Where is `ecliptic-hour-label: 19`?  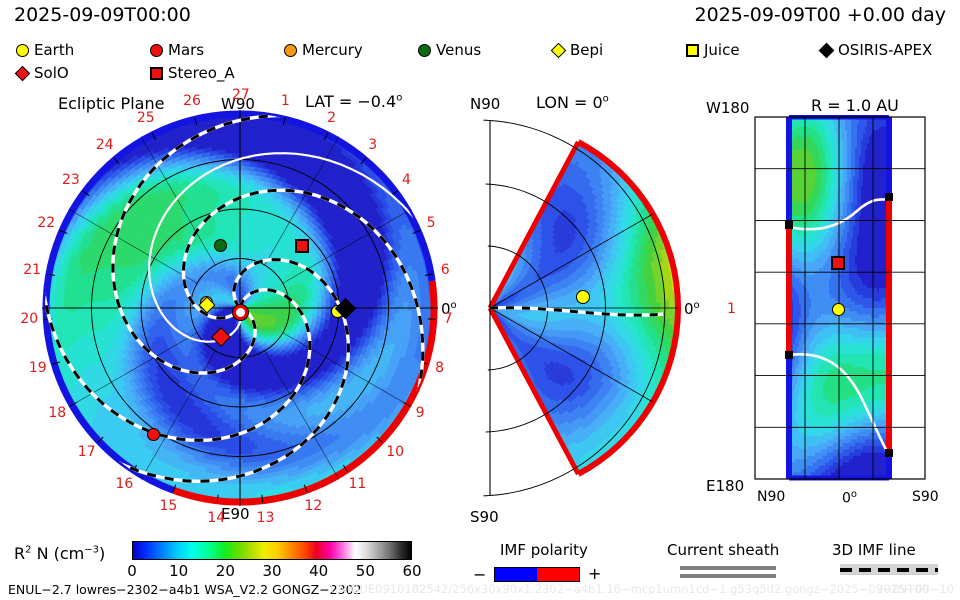 ecliptic-hour-label: 19 is located at coordinates (38, 368).